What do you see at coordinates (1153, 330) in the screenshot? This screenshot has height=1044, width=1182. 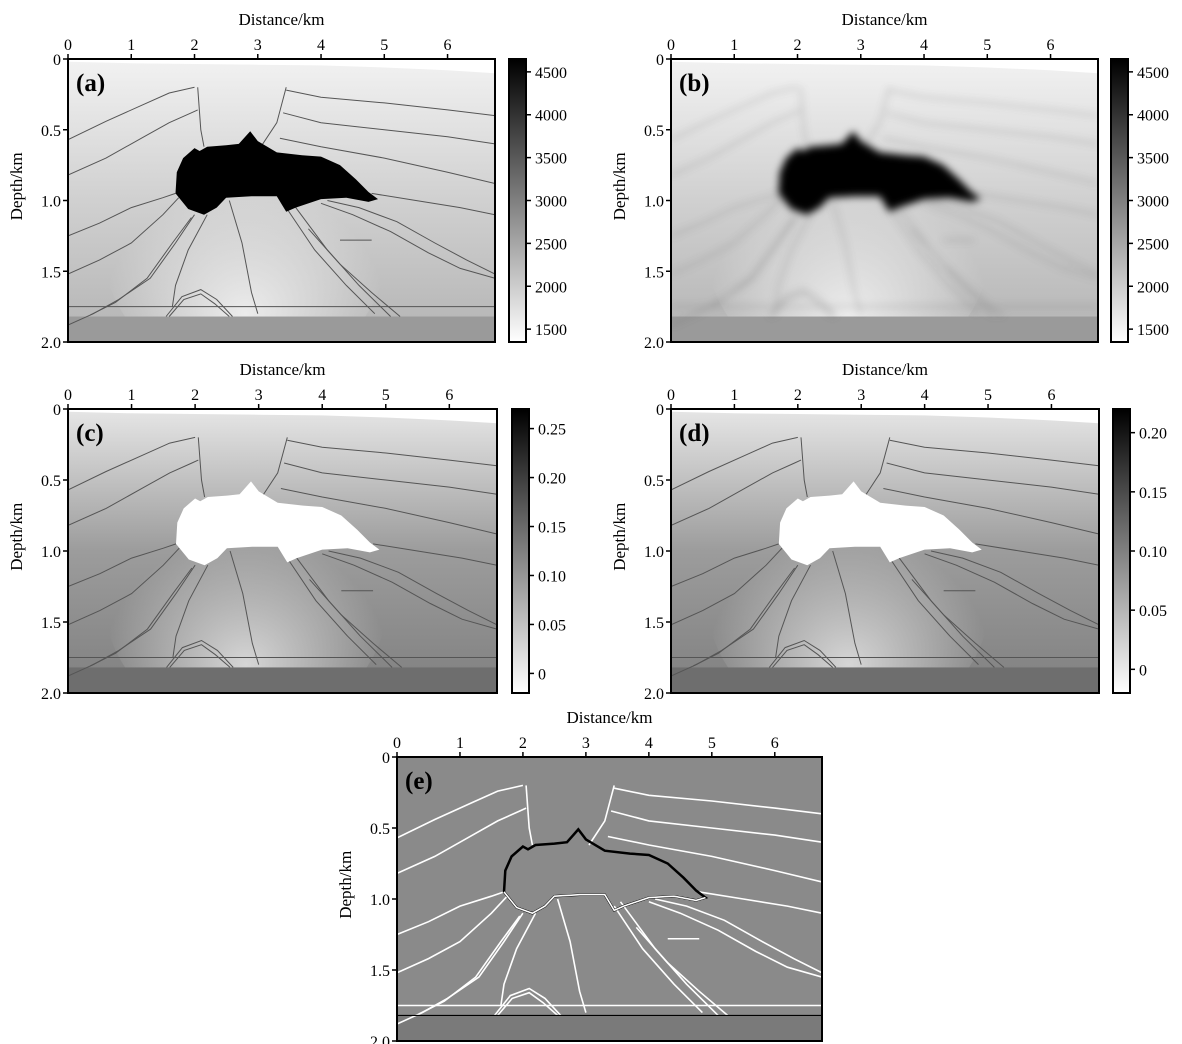 I see `colorbar-tick-label: 1500` at bounding box center [1153, 330].